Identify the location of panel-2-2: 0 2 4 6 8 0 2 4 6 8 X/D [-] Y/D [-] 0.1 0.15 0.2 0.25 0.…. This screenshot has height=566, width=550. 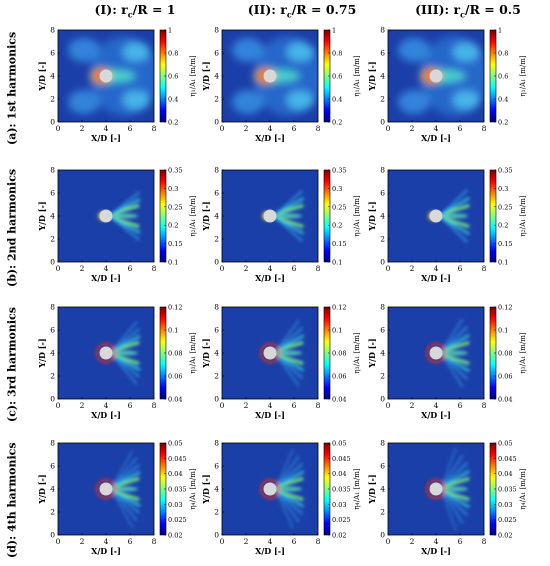
(281, 225).